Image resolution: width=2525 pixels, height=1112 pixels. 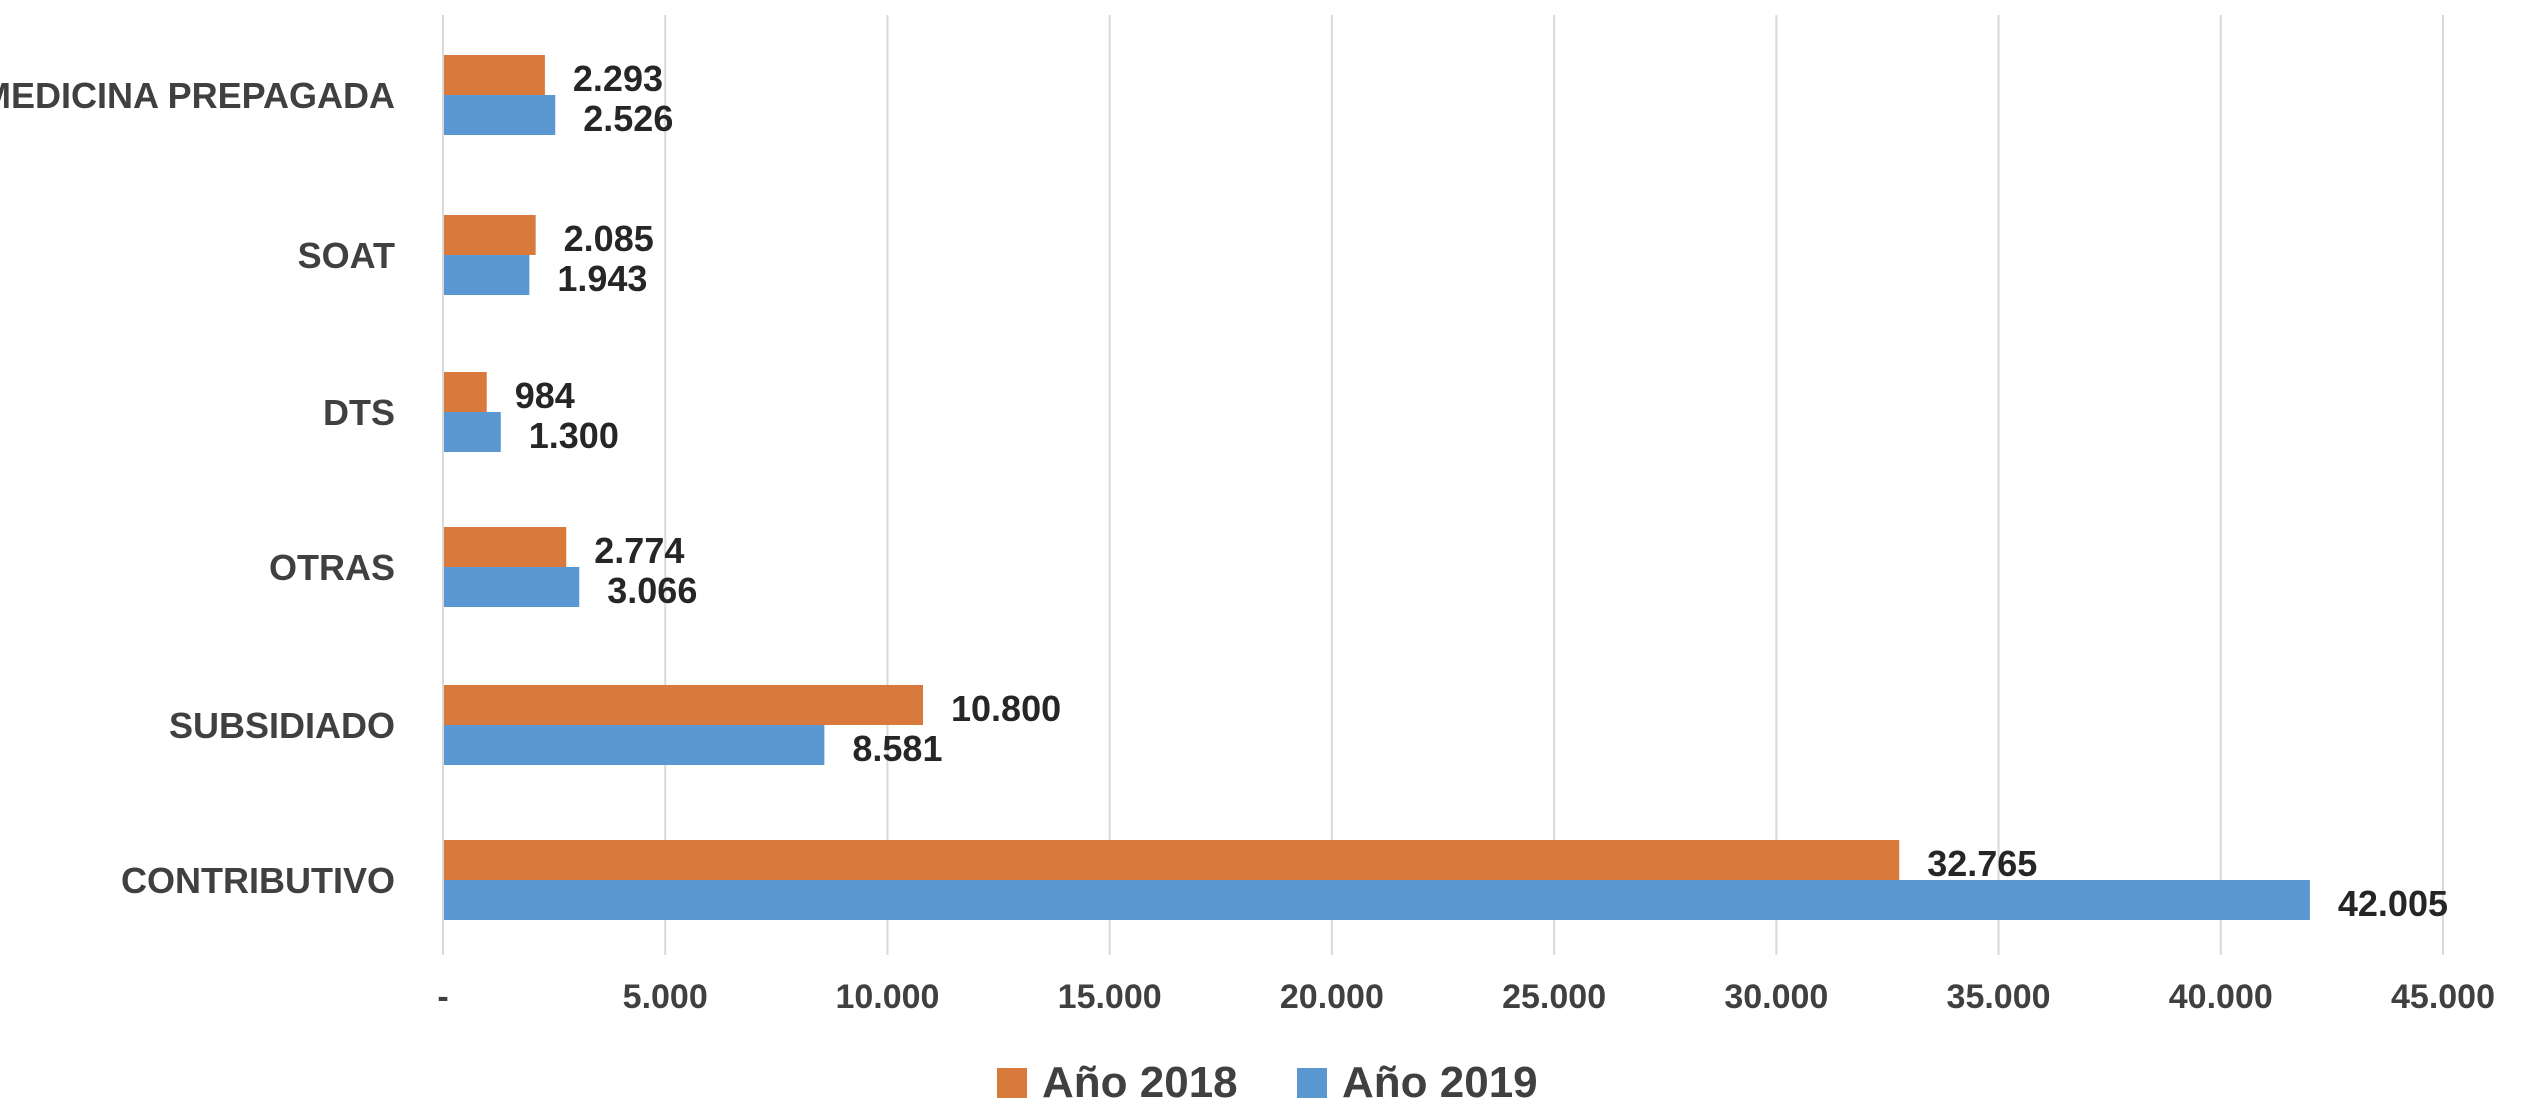 I want to click on legend-swatch-2018, so click(x=1012, y=1083).